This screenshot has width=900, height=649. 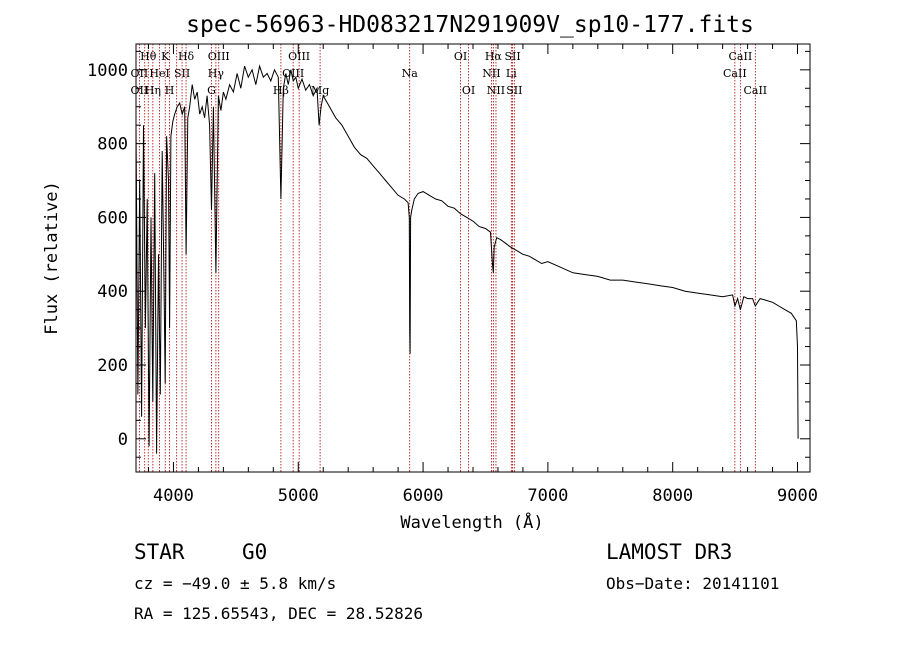 What do you see at coordinates (281, 90) in the screenshot?
I see `line-label: Hβ` at bounding box center [281, 90].